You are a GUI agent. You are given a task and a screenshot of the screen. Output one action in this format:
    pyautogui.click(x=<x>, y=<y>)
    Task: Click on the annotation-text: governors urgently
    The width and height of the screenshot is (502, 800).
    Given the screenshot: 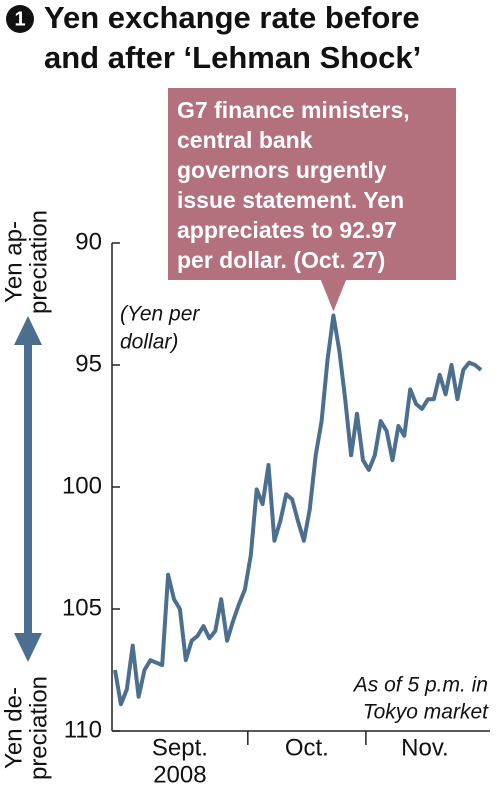 What is the action you would take?
    pyautogui.click(x=282, y=170)
    